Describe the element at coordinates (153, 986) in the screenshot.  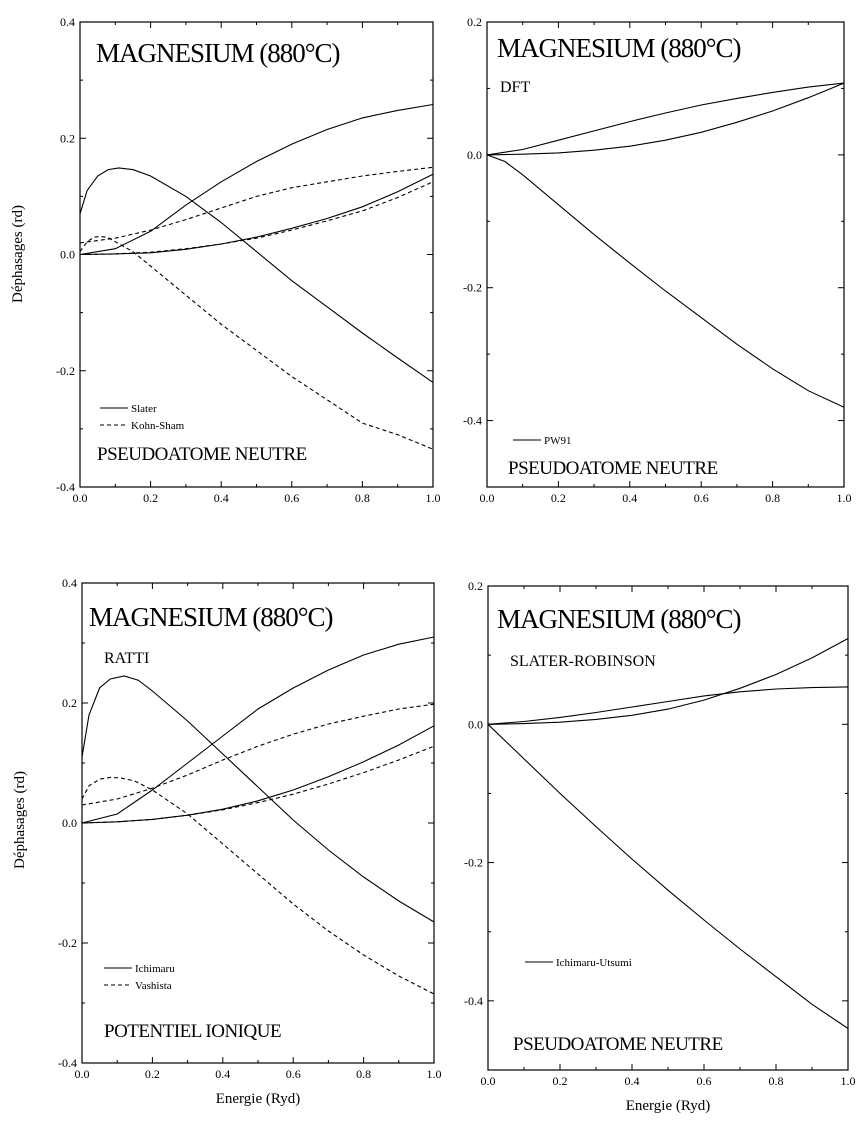
I see `legend-label: Vashista` at that location.